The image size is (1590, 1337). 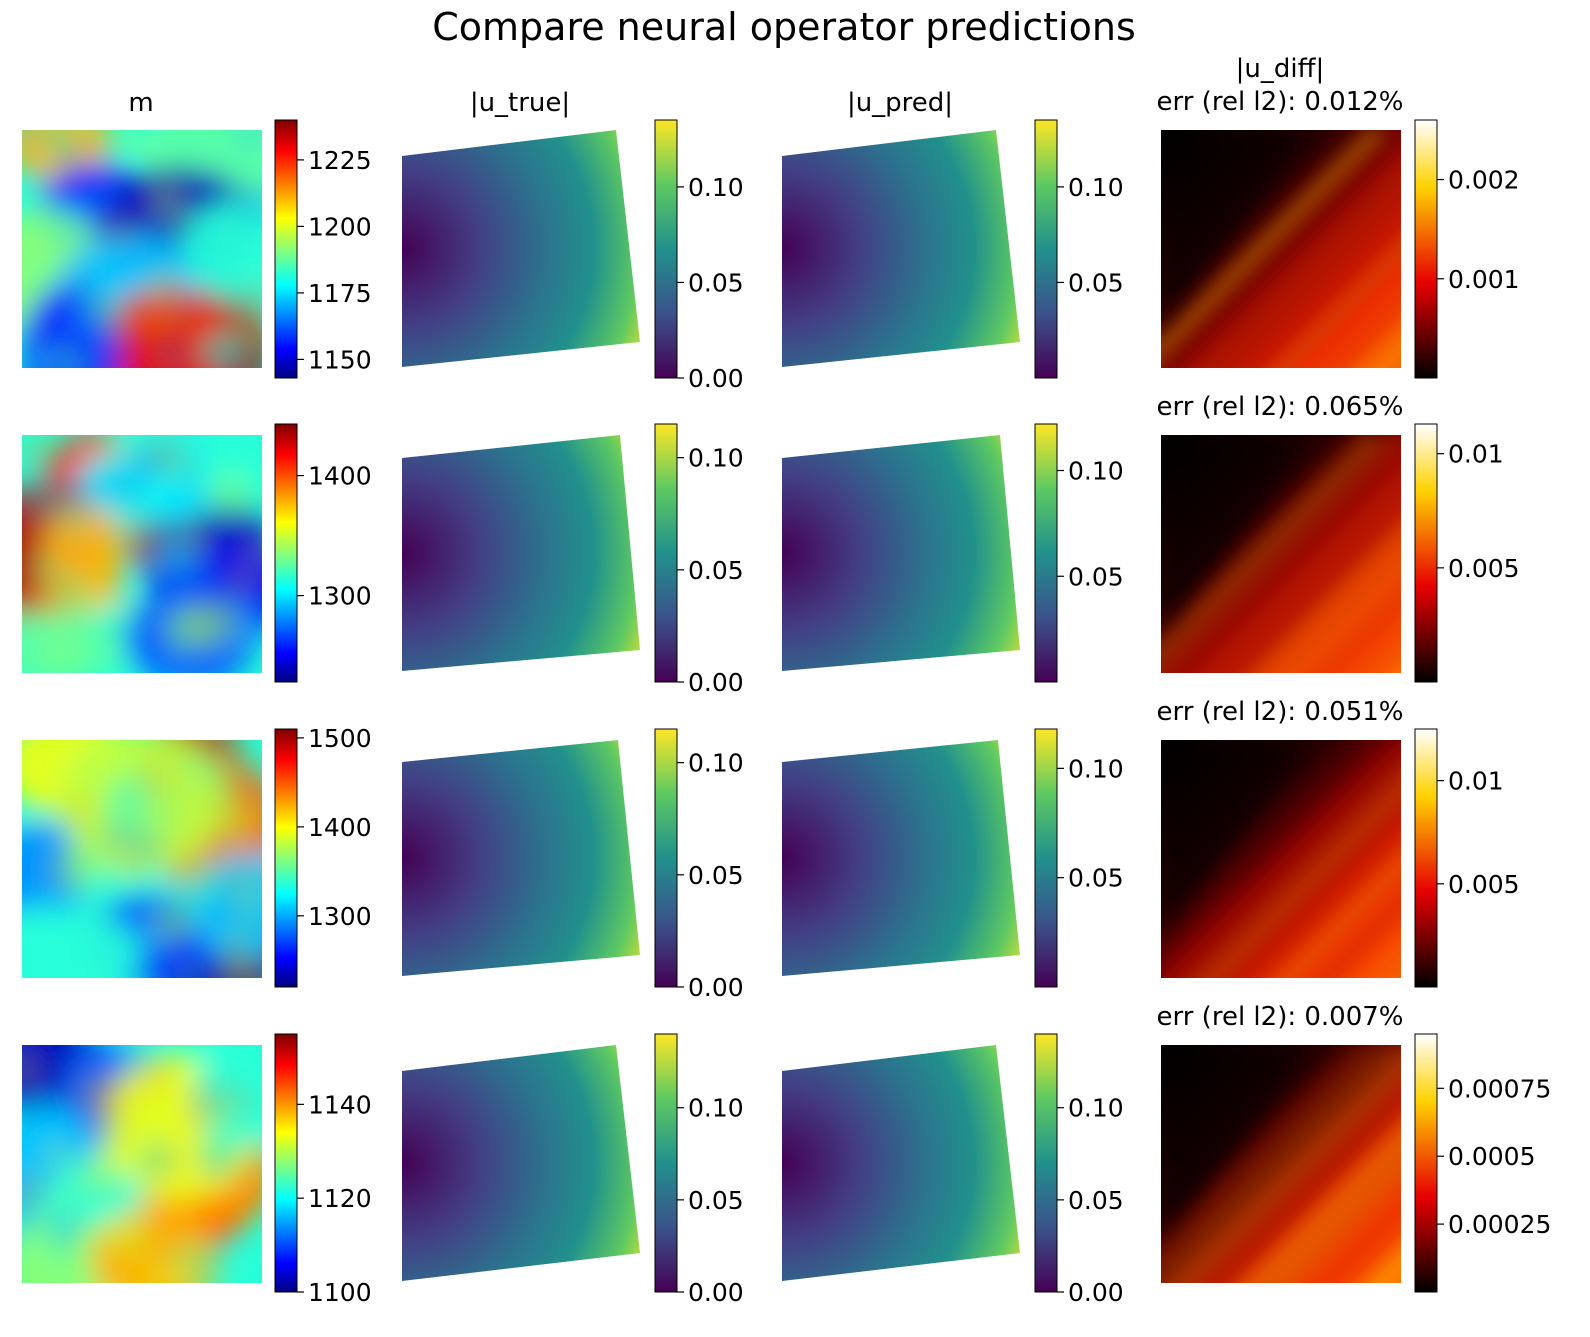 I want to click on colorbar-tick-label: 0.001, so click(x=1484, y=279).